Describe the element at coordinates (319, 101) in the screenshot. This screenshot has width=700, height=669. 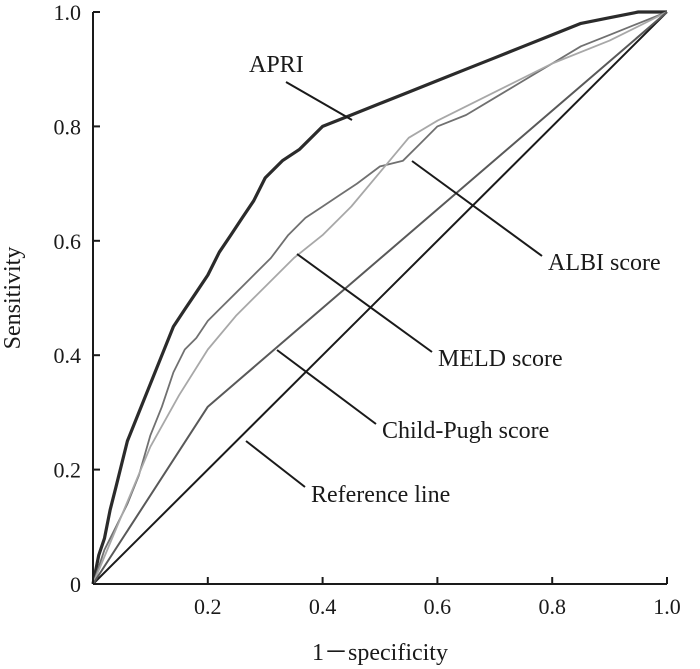
I see `leader-line-apri` at that location.